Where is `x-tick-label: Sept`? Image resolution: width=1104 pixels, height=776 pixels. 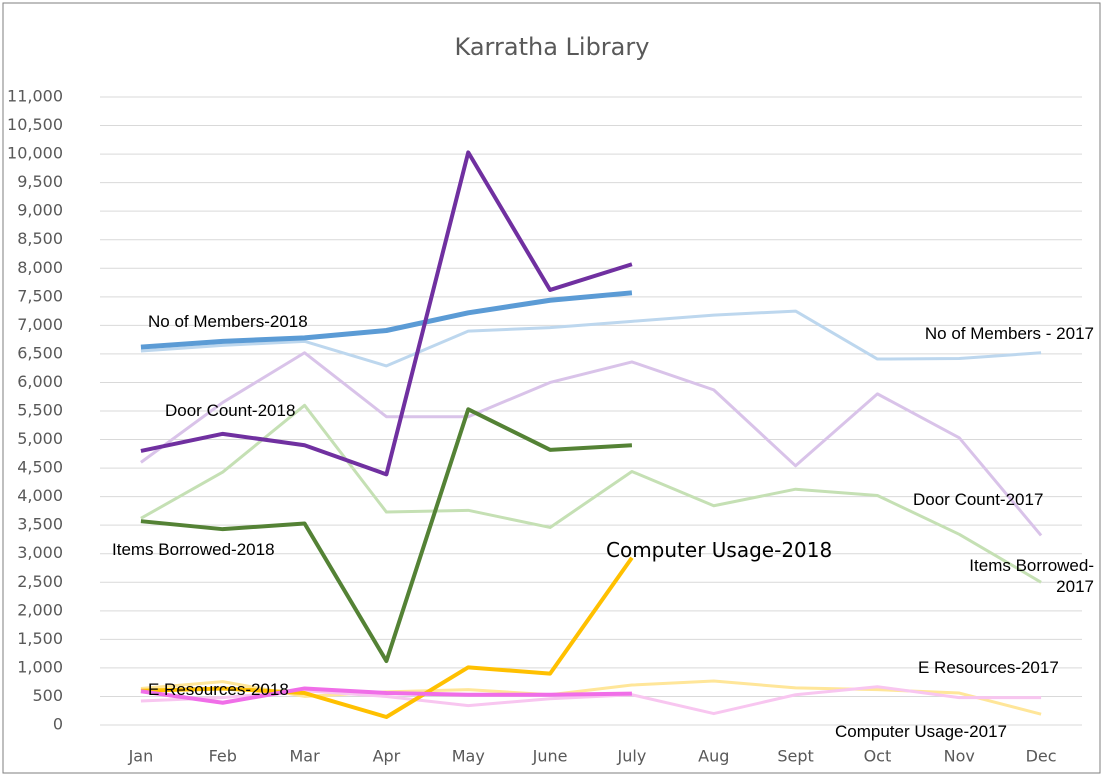 x-tick-label: Sept is located at coordinates (795, 756).